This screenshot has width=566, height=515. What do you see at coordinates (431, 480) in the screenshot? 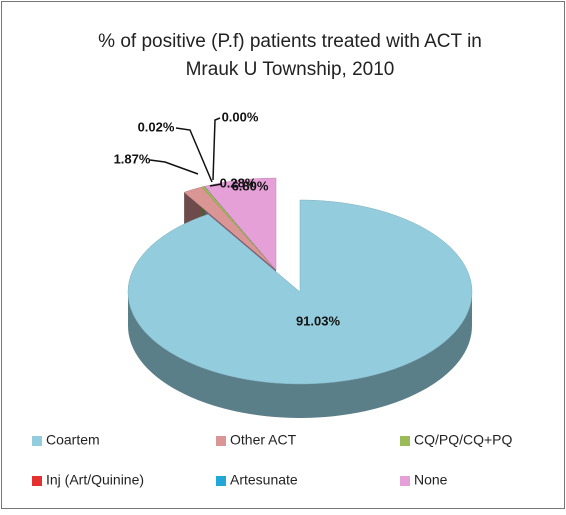
I see `legend-label: None` at bounding box center [431, 480].